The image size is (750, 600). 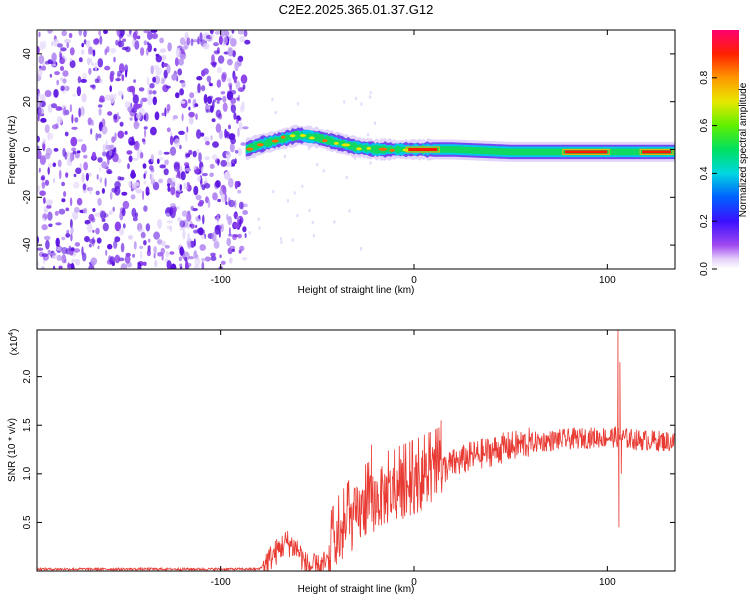 What do you see at coordinates (250, 149) in the screenshot?
I see `signal-blob` at bounding box center [250, 149].